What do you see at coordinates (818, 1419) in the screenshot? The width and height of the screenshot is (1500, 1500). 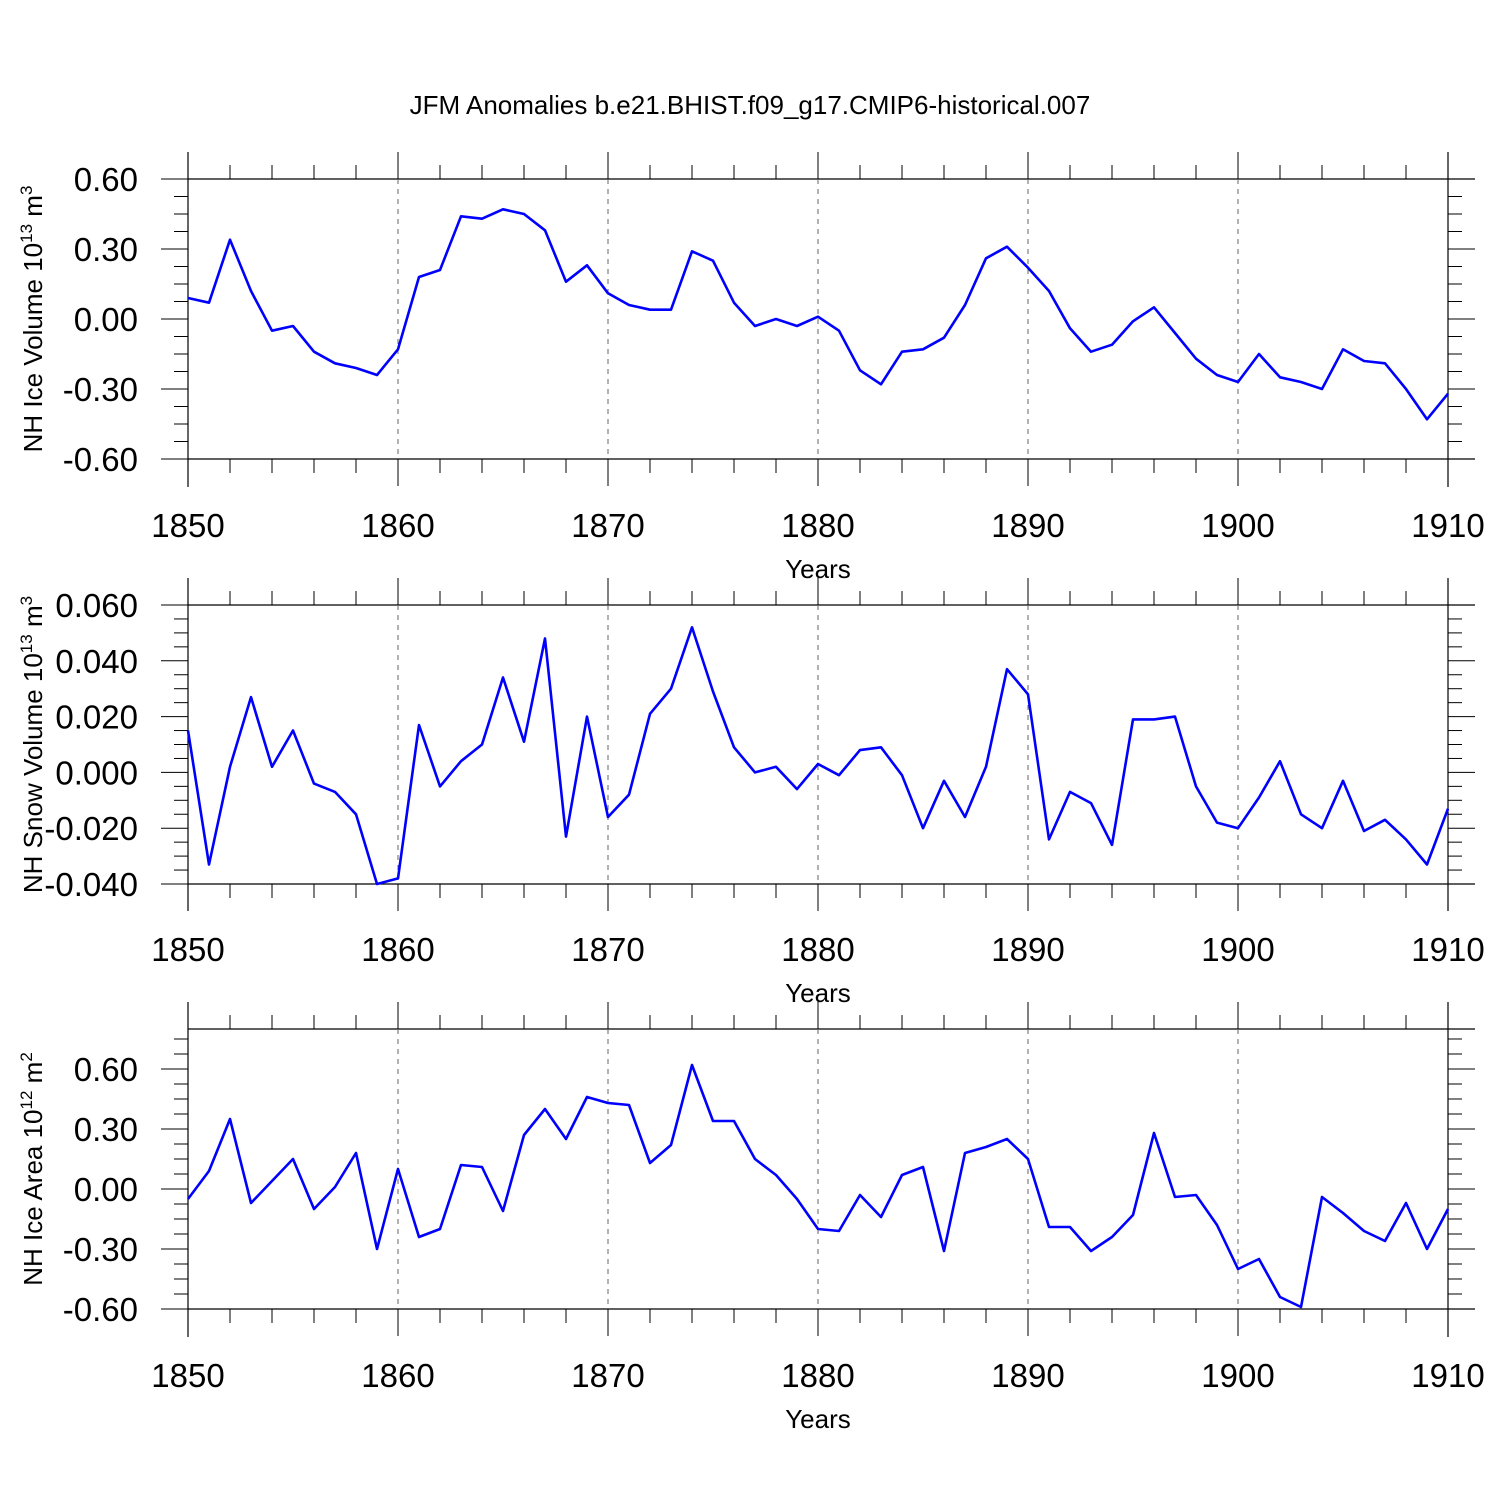 I see `x-axis-label: Years` at bounding box center [818, 1419].